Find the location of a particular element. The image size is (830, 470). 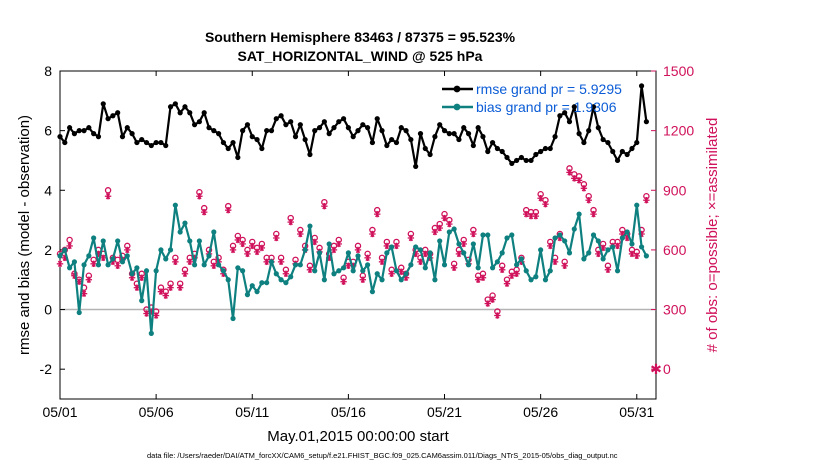

legend-rmse-label: rmse grand pr = 5.9295 is located at coordinates (549, 89).